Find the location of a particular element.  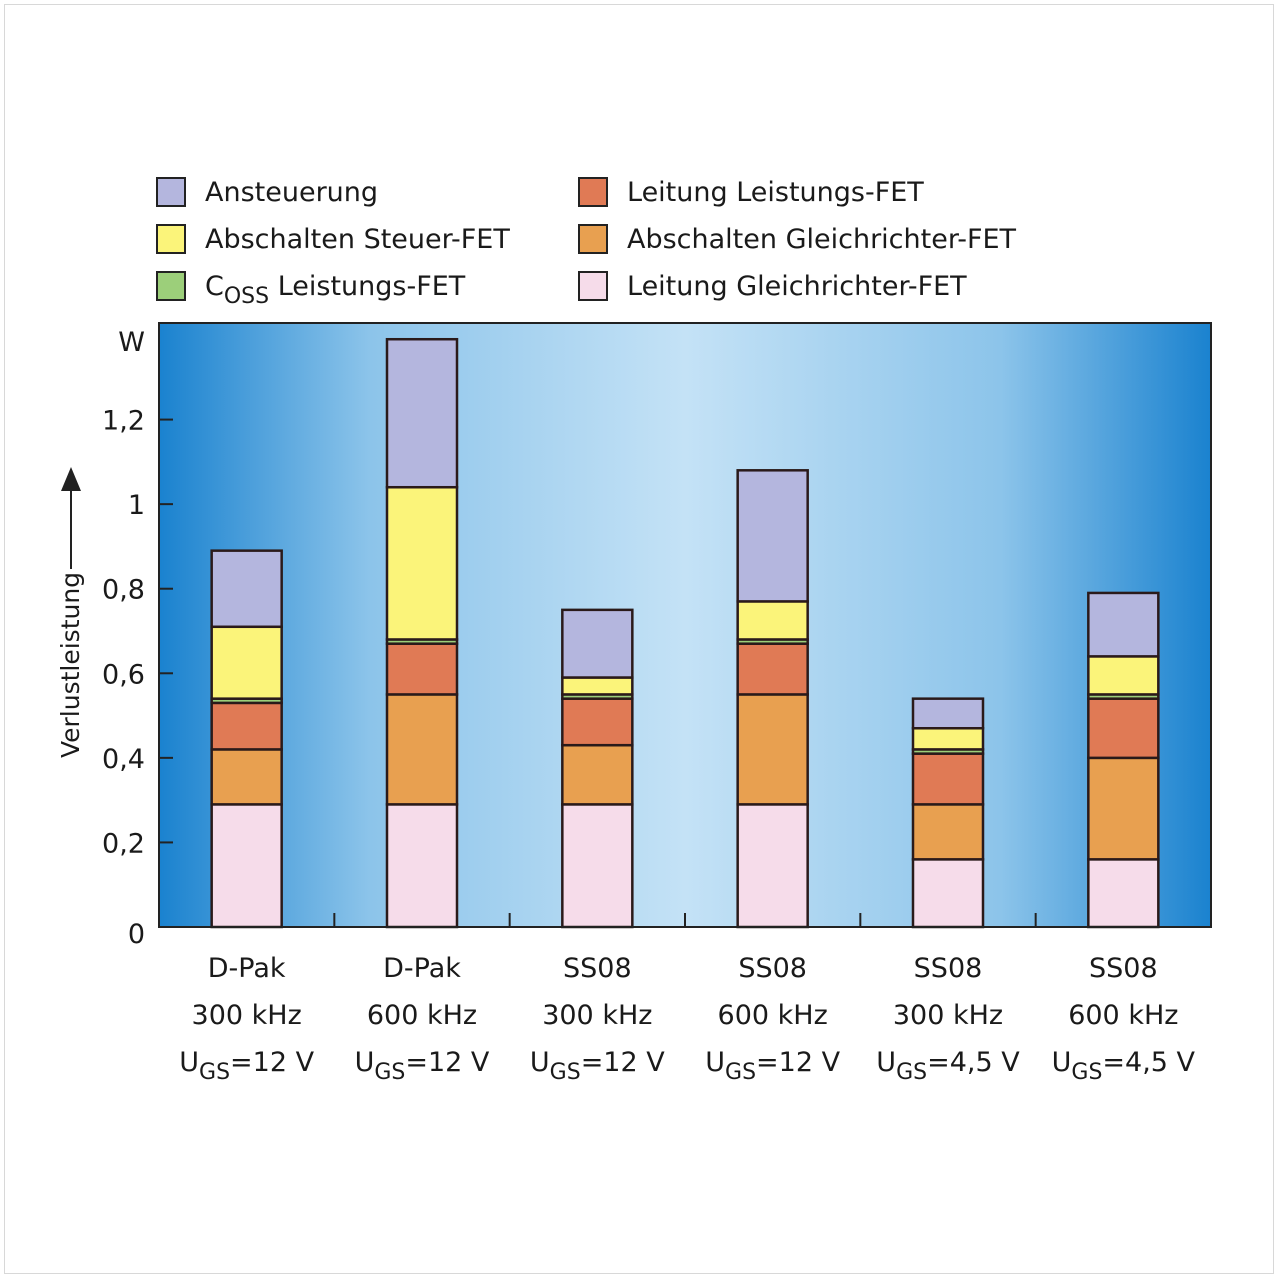

y-tick-label: 0,4 is located at coordinates (123, 759).